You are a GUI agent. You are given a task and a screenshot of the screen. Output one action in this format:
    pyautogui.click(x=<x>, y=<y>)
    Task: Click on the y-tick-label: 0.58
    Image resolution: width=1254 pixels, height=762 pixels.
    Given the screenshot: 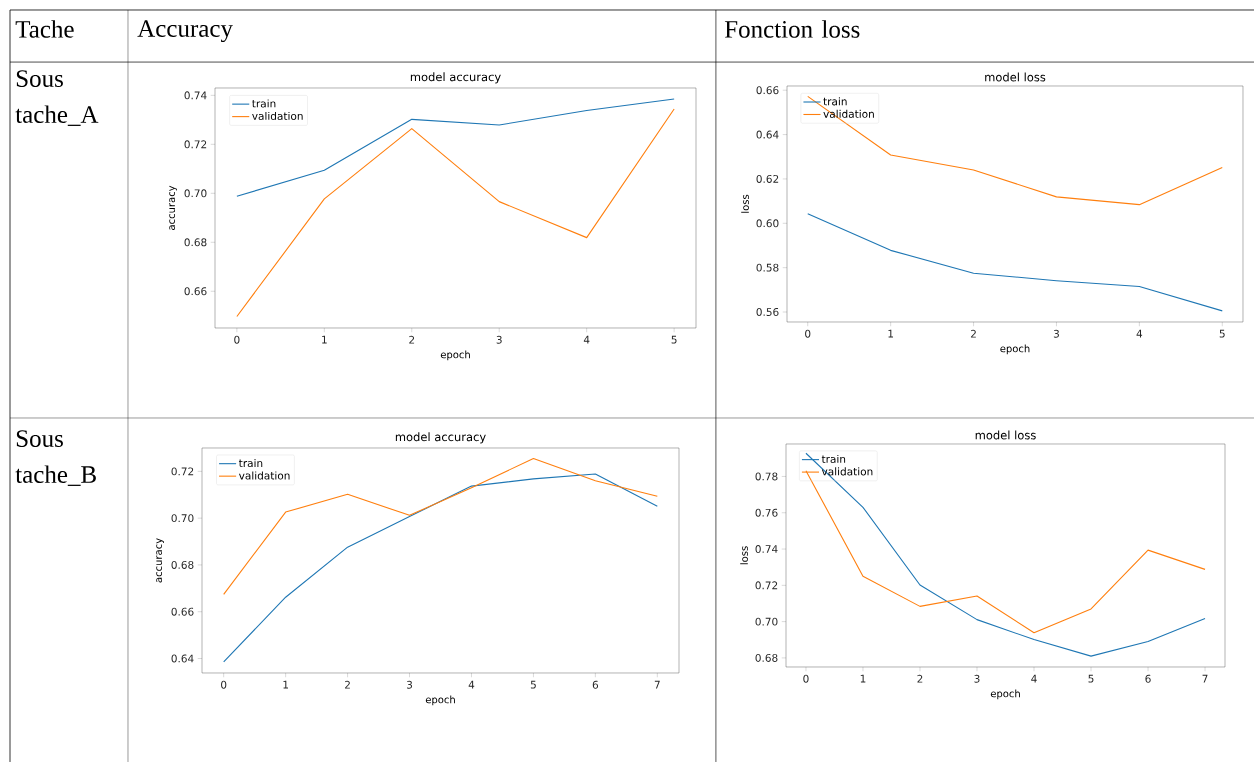 What is the action you would take?
    pyautogui.click(x=767, y=267)
    